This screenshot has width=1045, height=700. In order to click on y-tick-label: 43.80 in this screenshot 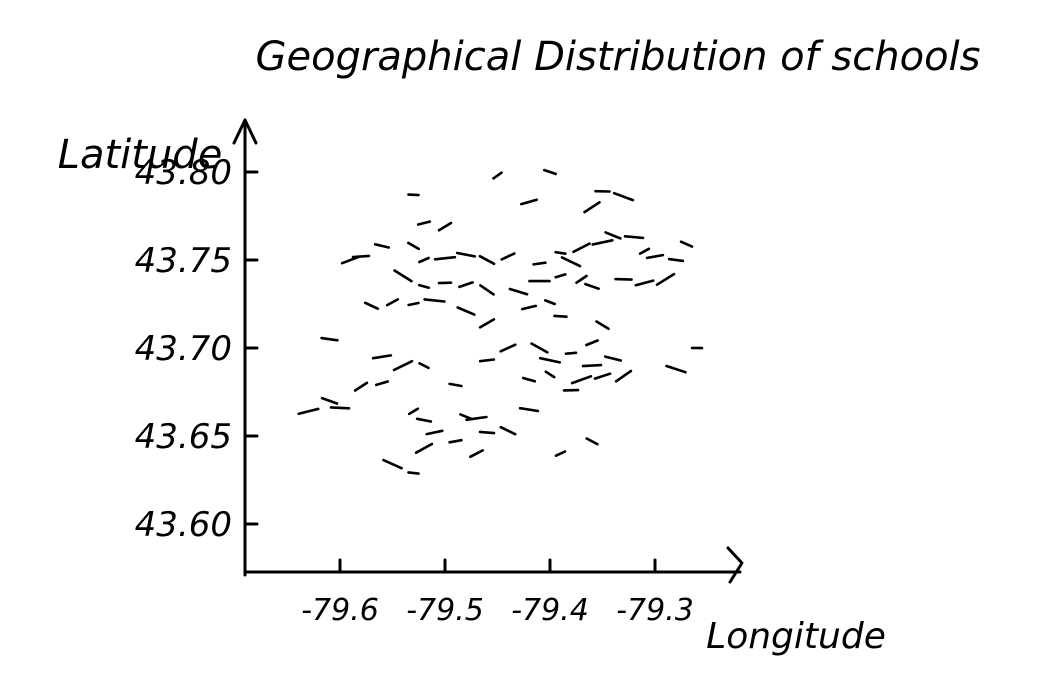, I will do `click(183, 173)`.